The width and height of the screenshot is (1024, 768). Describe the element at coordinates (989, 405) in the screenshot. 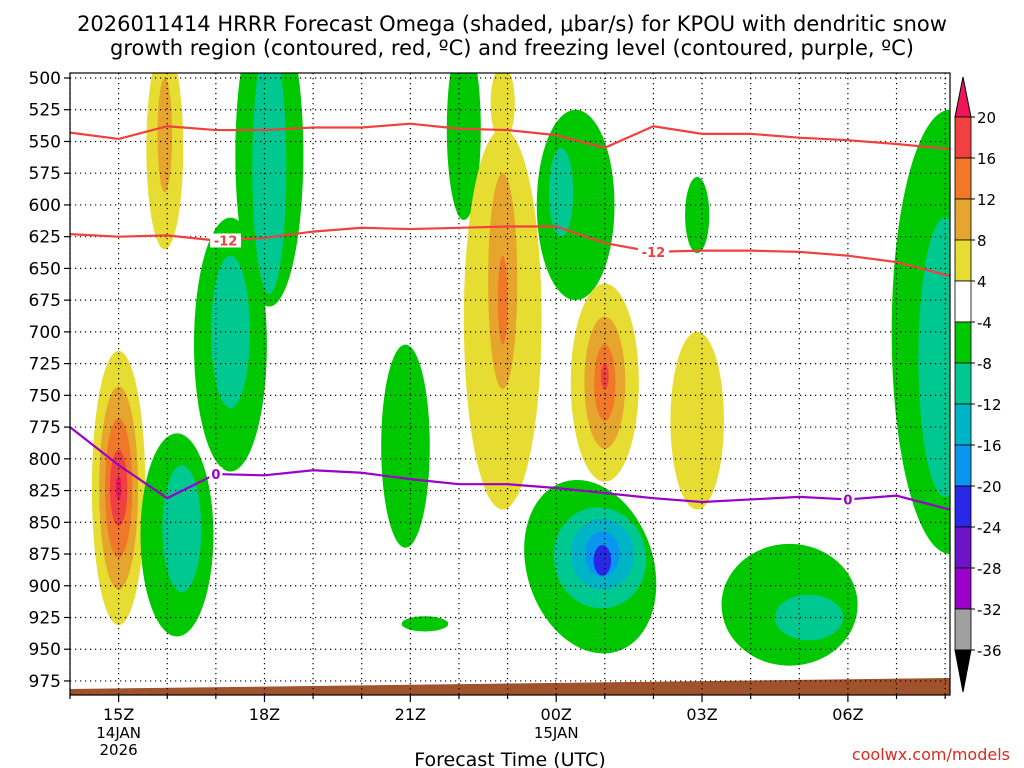

I see `colorbar-label: -12` at that location.